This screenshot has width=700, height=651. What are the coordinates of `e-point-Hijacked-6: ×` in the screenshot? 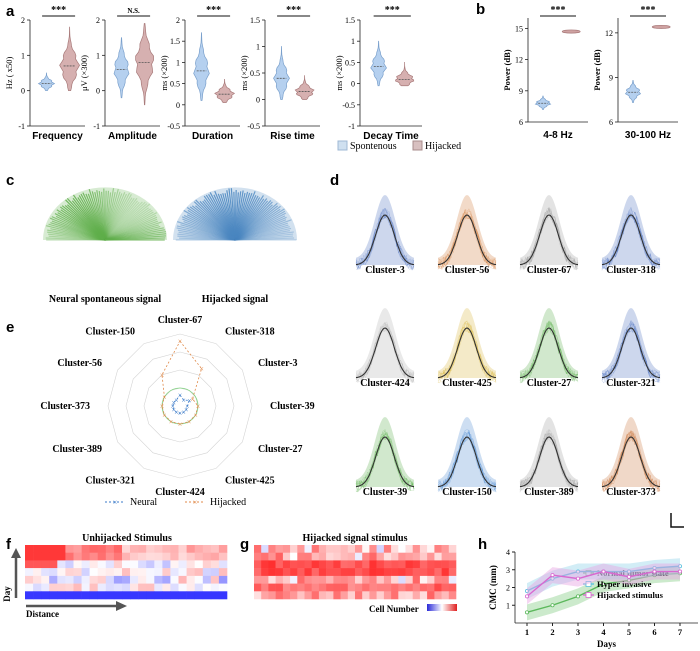 It's located at (180, 424).